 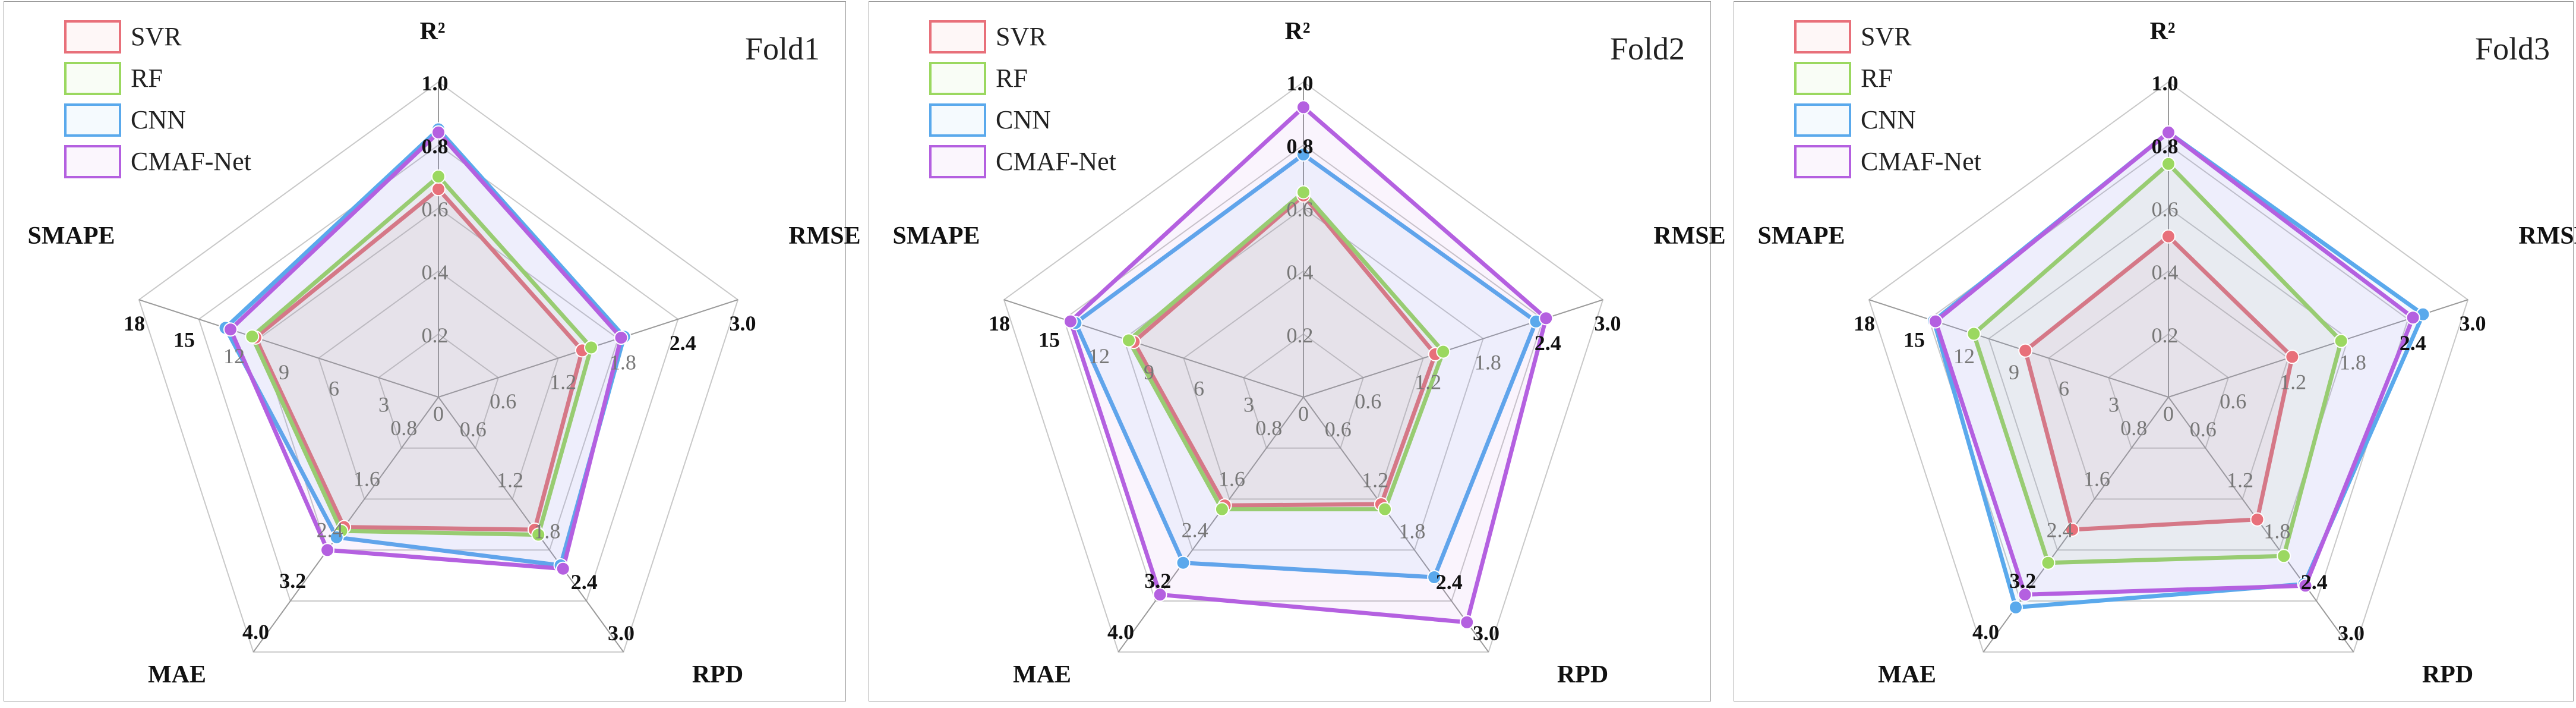 What do you see at coordinates (92, 120) in the screenshot?
I see `legend-swatch-cnn` at bounding box center [92, 120].